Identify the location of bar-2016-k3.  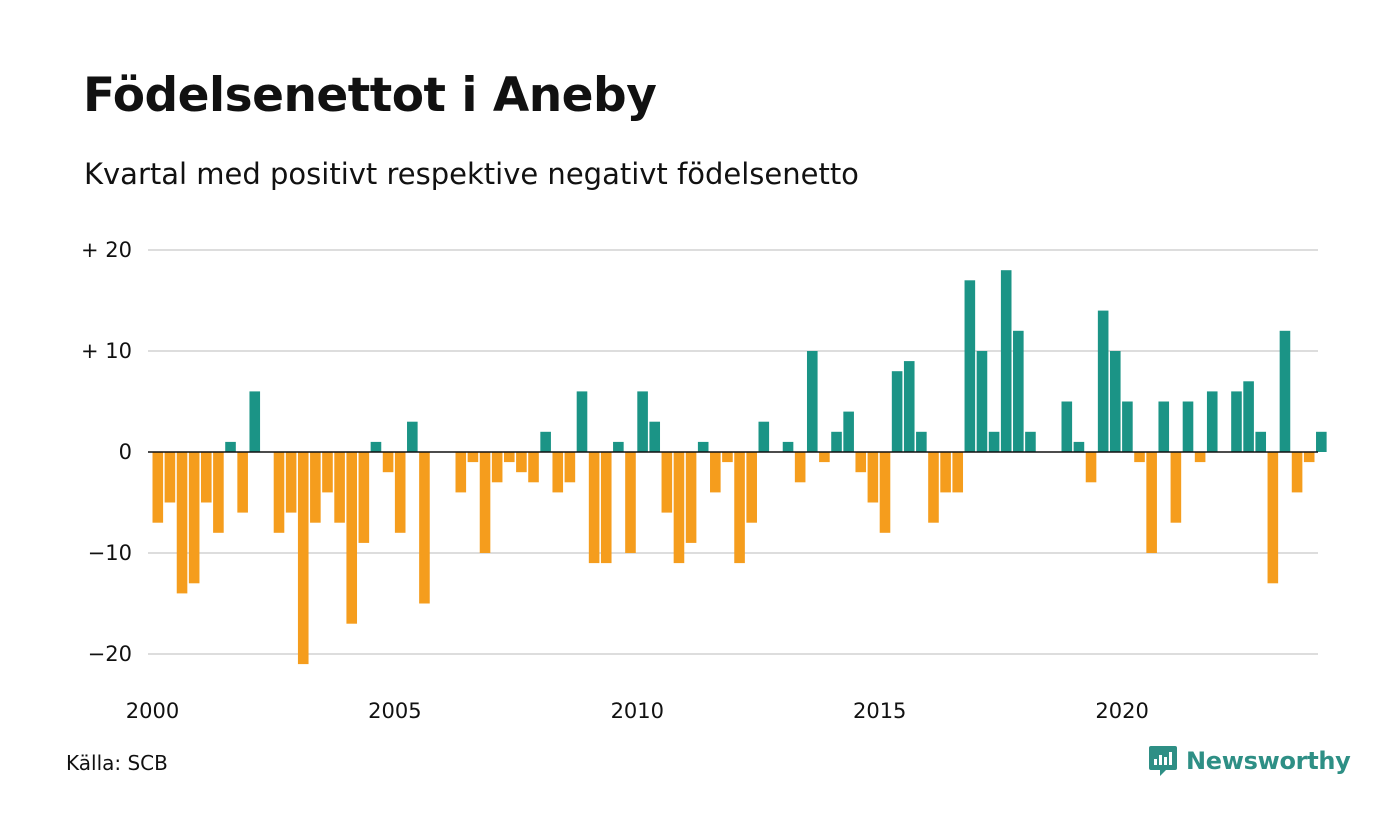
(958, 472).